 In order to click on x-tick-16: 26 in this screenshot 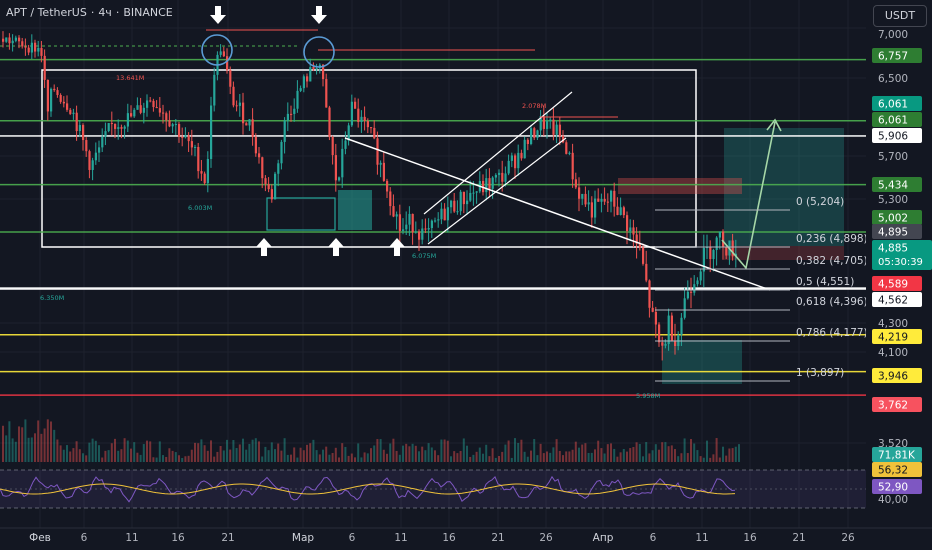, I will do `click(848, 538)`.